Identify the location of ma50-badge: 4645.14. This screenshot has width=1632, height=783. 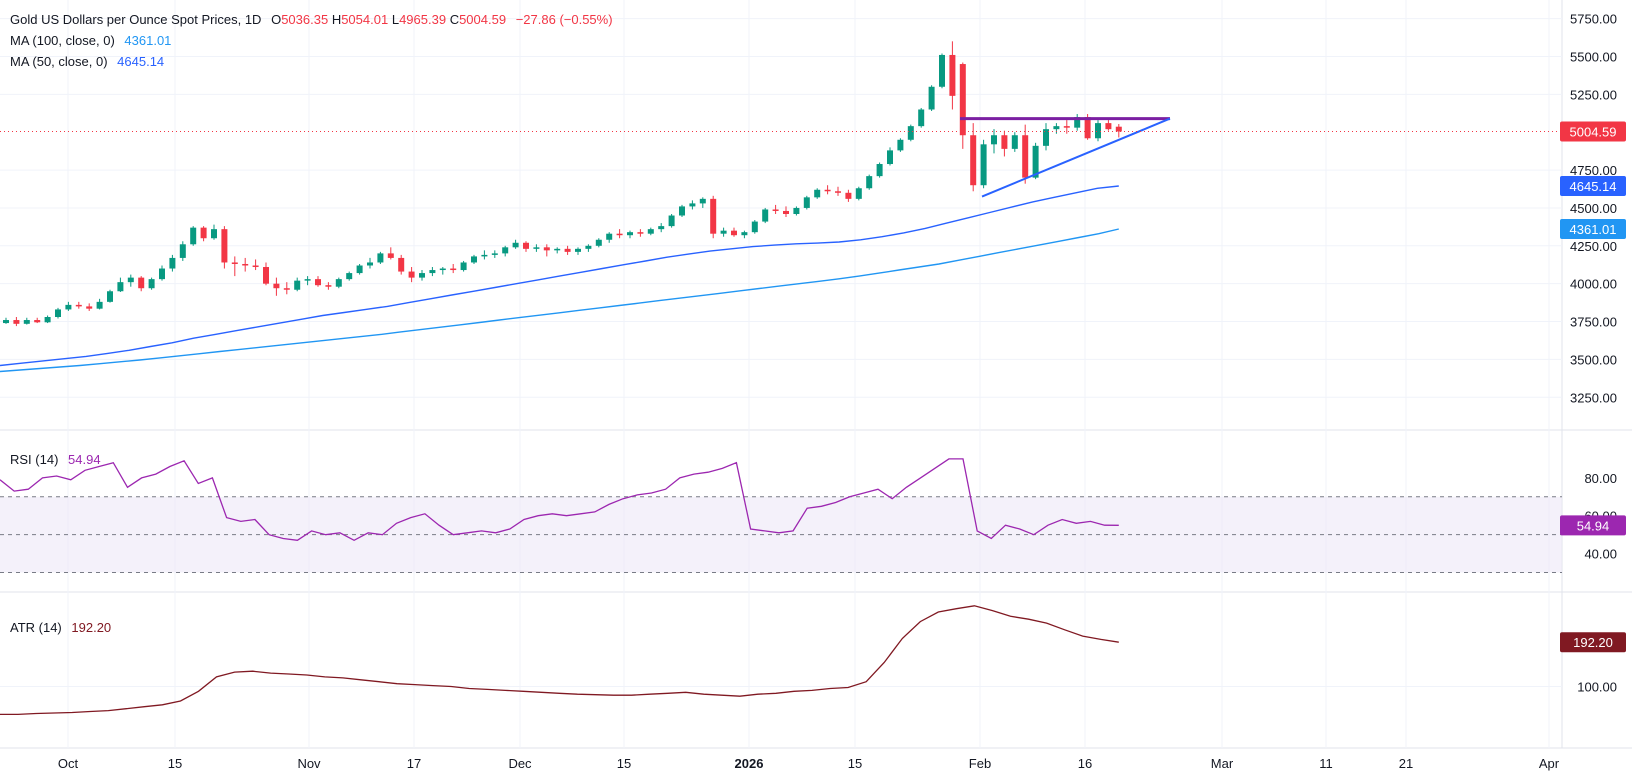
(1593, 186).